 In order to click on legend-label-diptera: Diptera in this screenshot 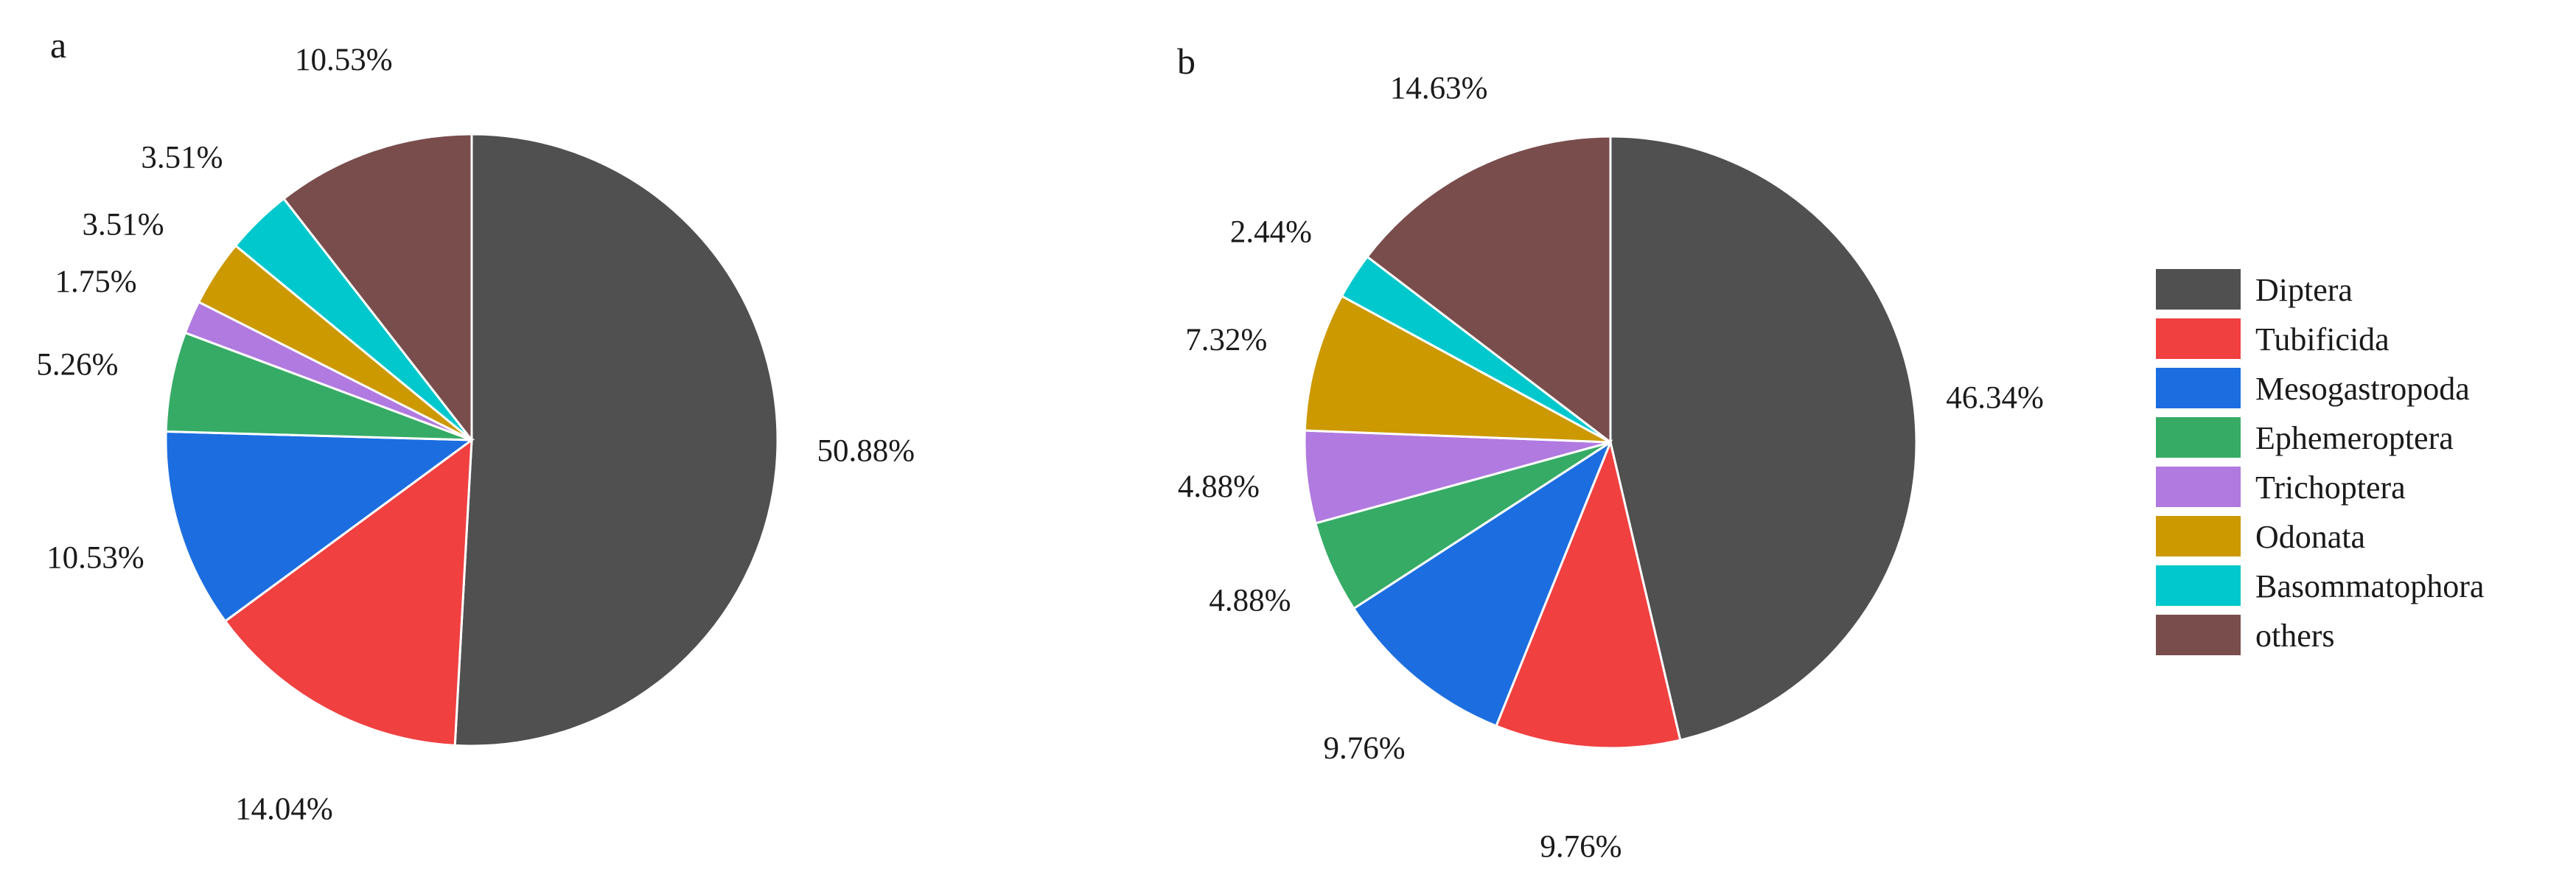, I will do `click(2304, 290)`.